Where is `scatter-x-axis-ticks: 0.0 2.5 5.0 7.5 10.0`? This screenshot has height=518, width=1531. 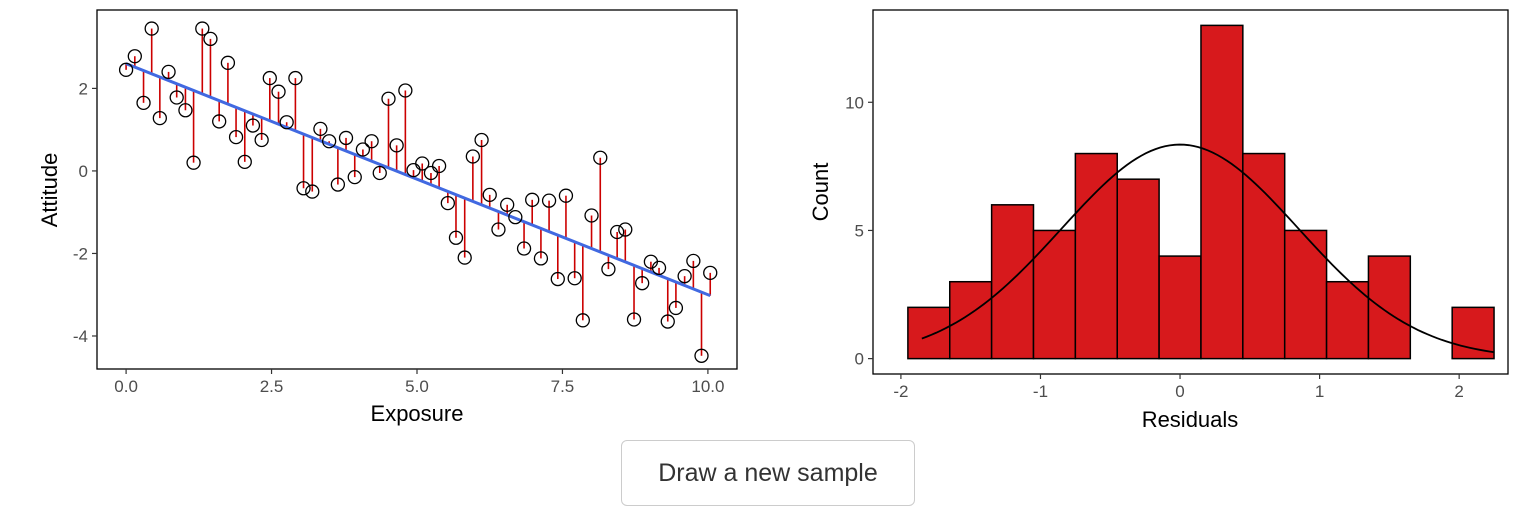
scatter-x-axis-ticks: 0.0 2.5 5.0 7.5 10.0 is located at coordinates (419, 382).